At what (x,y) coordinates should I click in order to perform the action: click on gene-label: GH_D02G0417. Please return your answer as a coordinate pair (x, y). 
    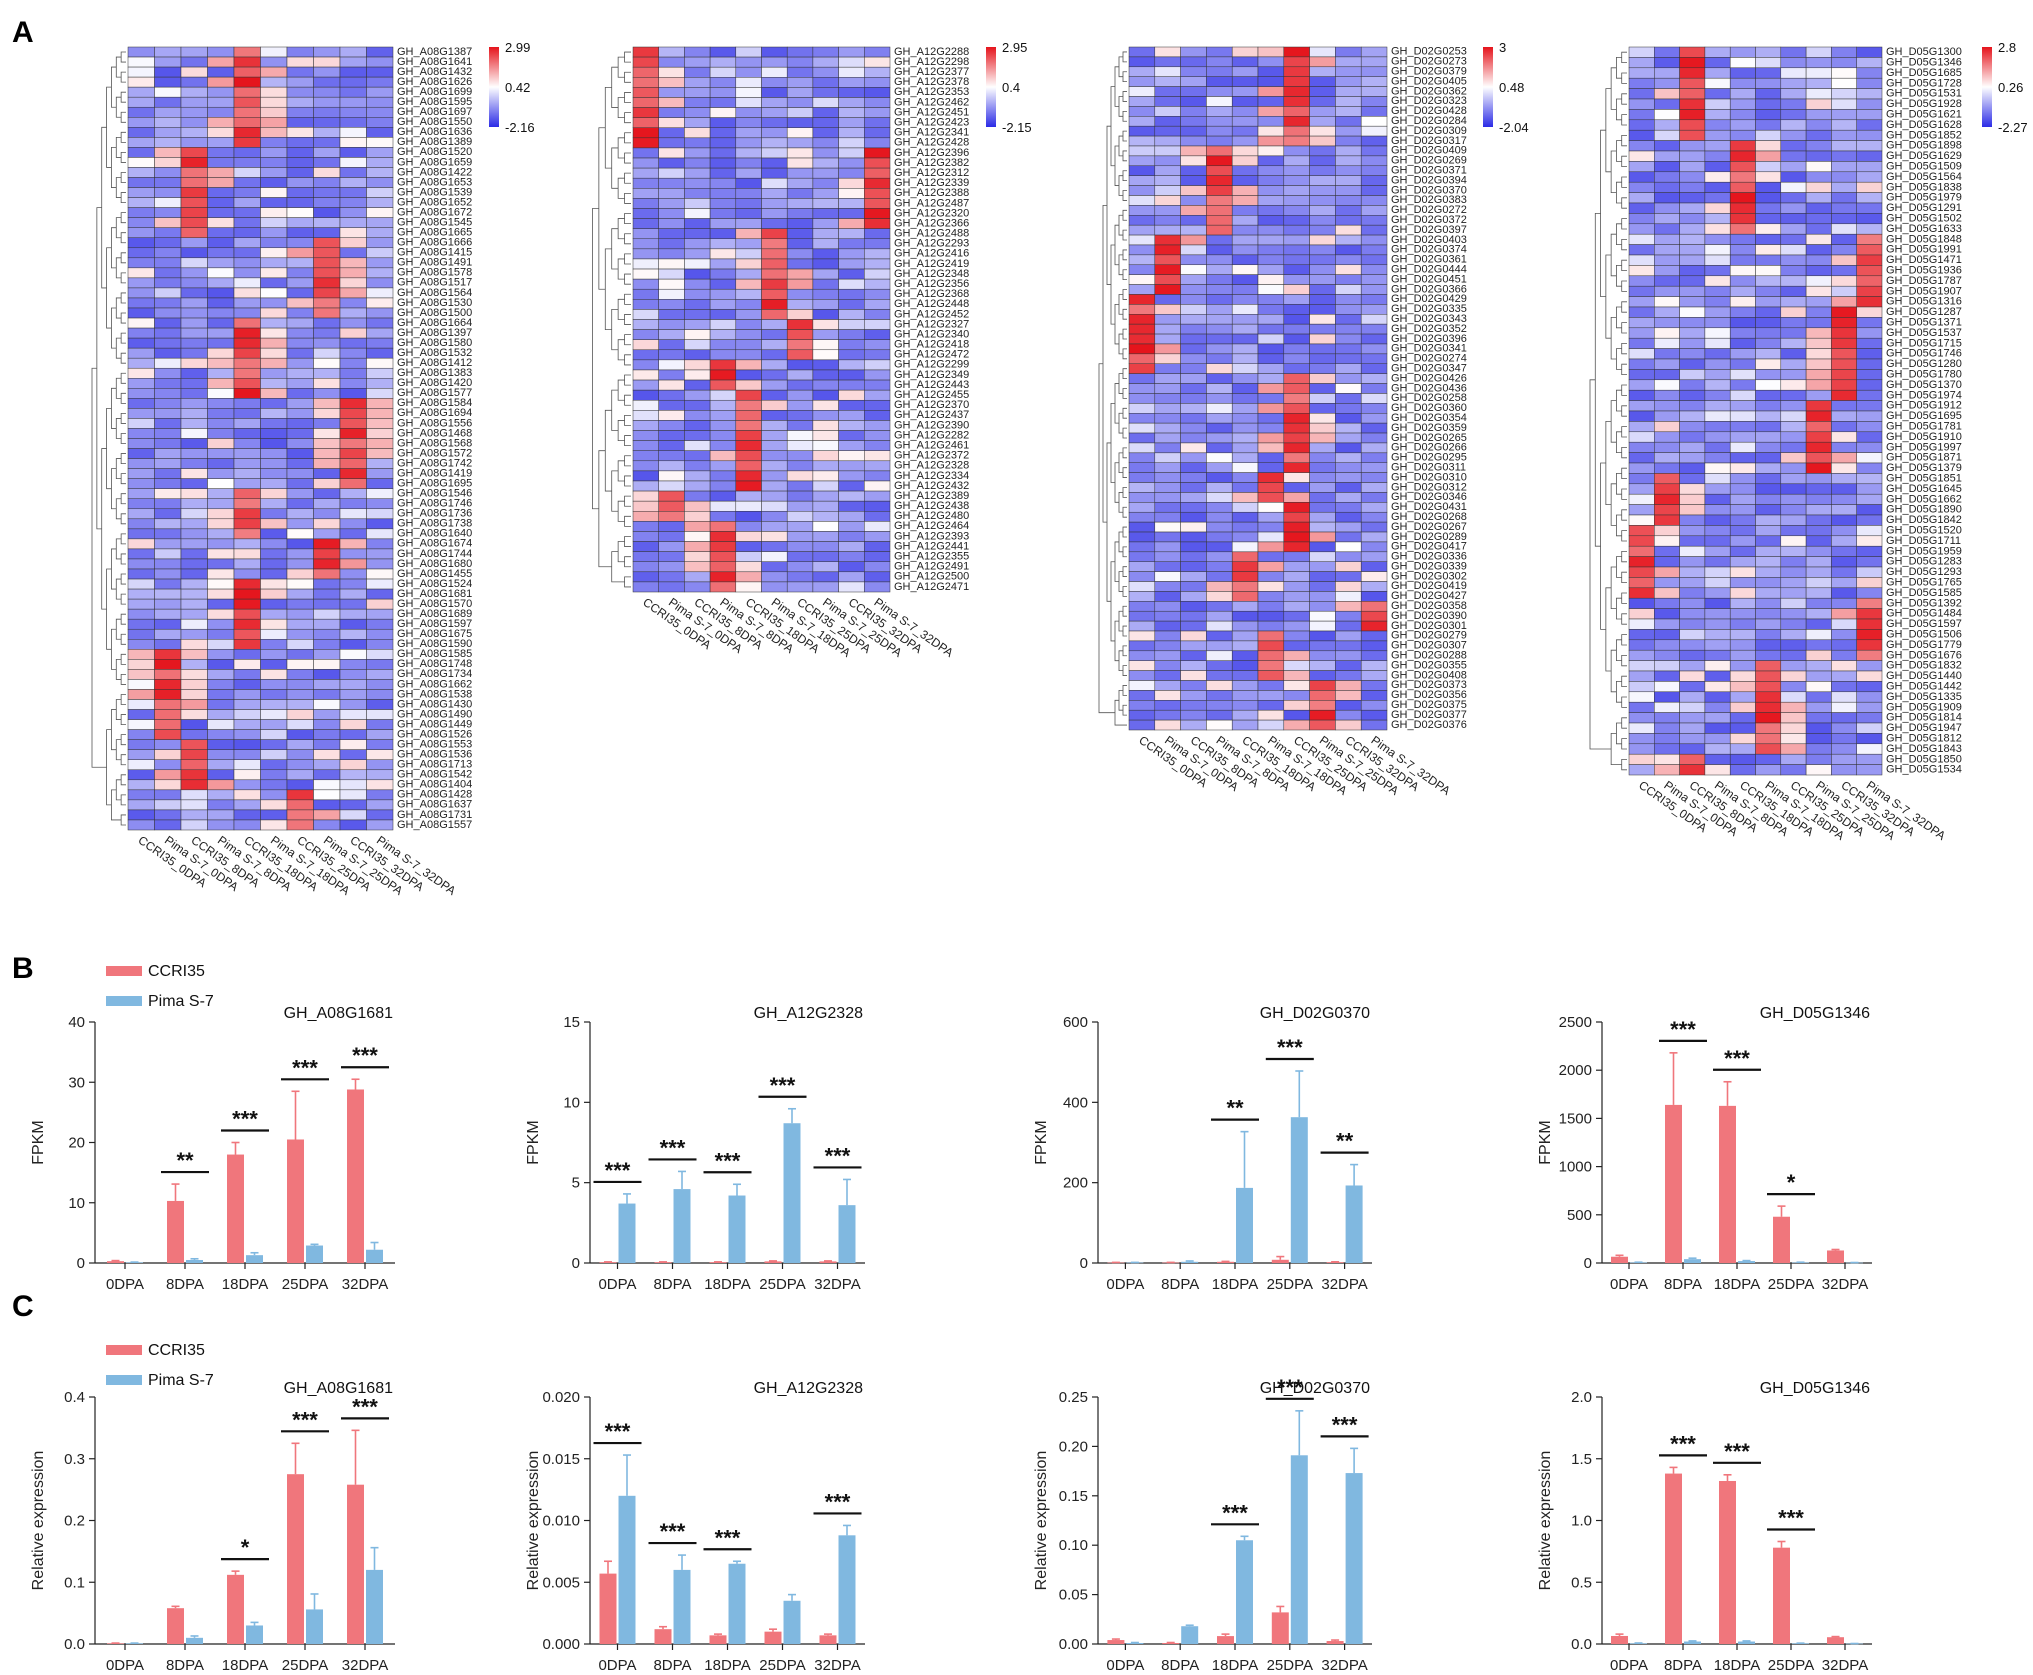
    Looking at the image, I should click on (1429, 547).